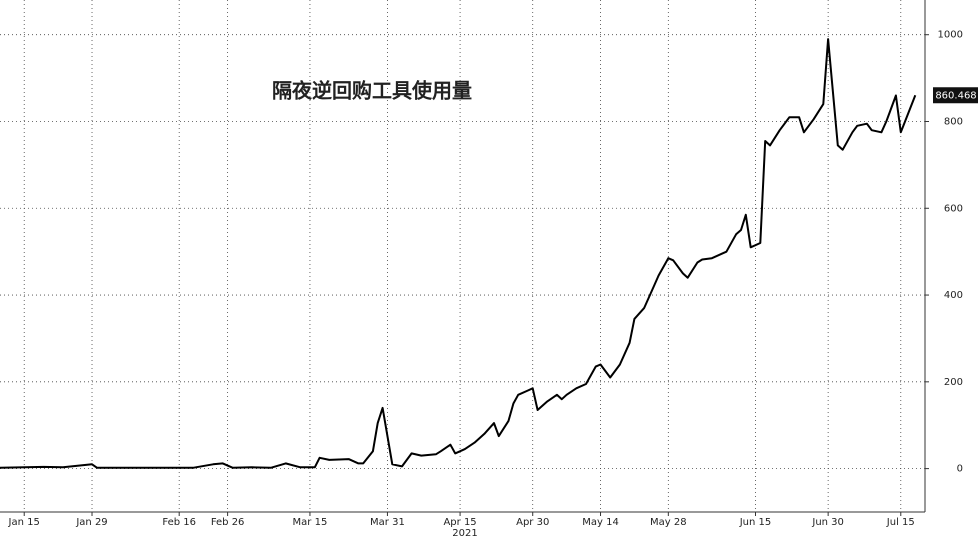 The image size is (978, 540). What do you see at coordinates (953, 382) in the screenshot?
I see `y-tick-label: 200` at bounding box center [953, 382].